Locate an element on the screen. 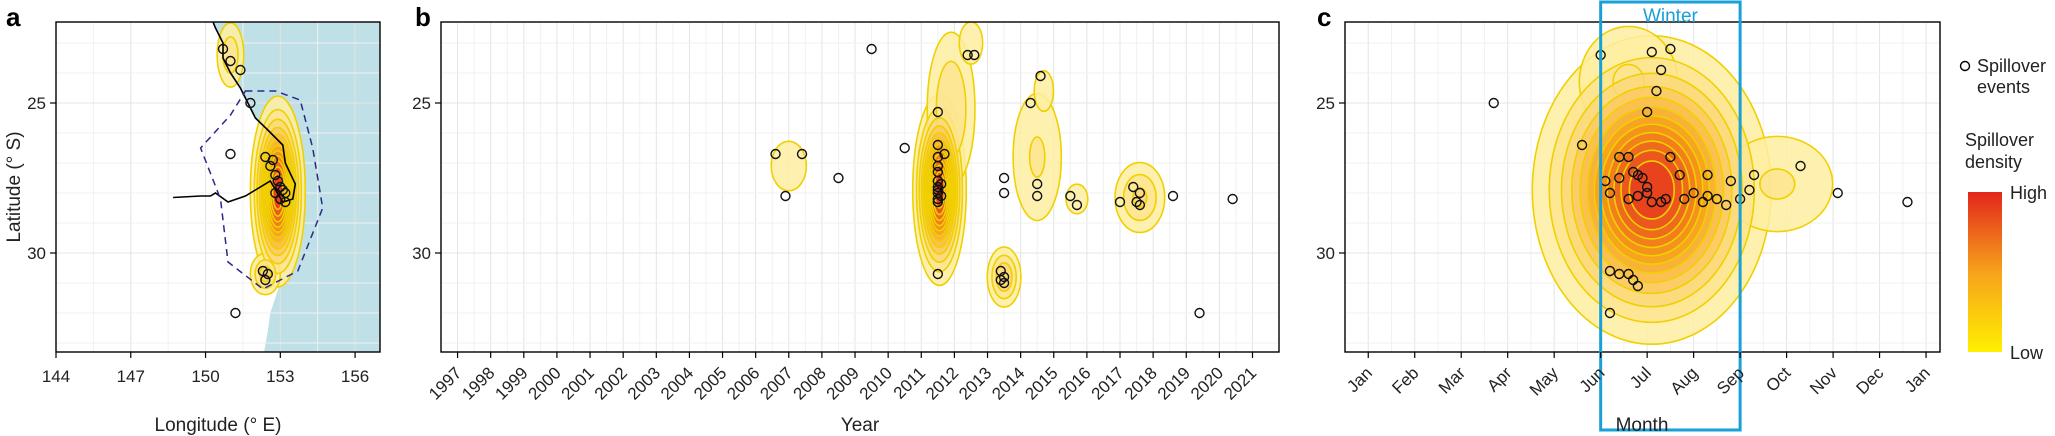 The width and height of the screenshot is (2055, 436). x-tick-label: Nov is located at coordinates (1823, 380).